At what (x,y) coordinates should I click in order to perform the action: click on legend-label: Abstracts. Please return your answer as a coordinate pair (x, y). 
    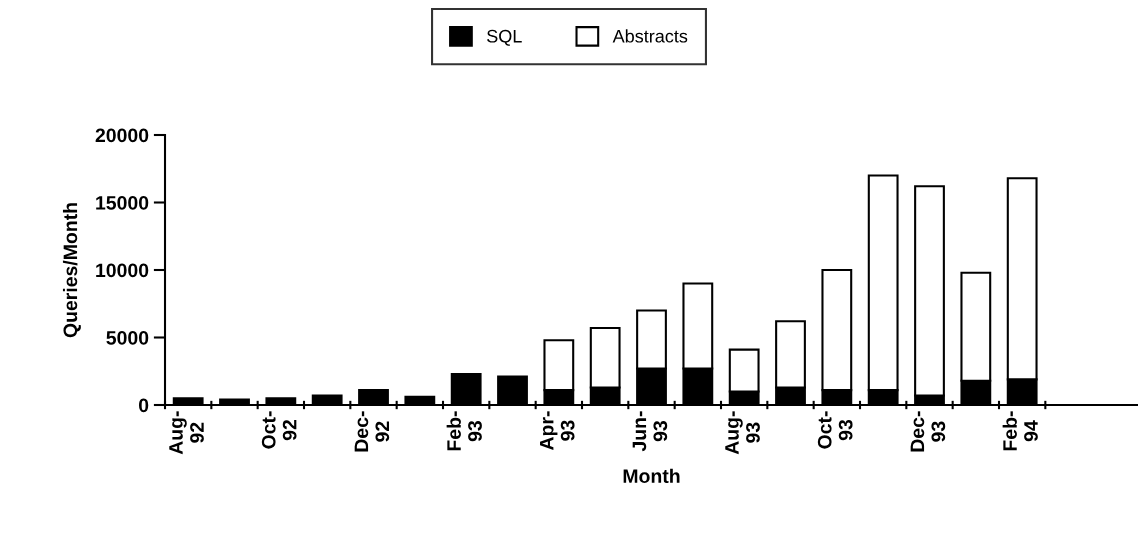
    Looking at the image, I should click on (650, 36).